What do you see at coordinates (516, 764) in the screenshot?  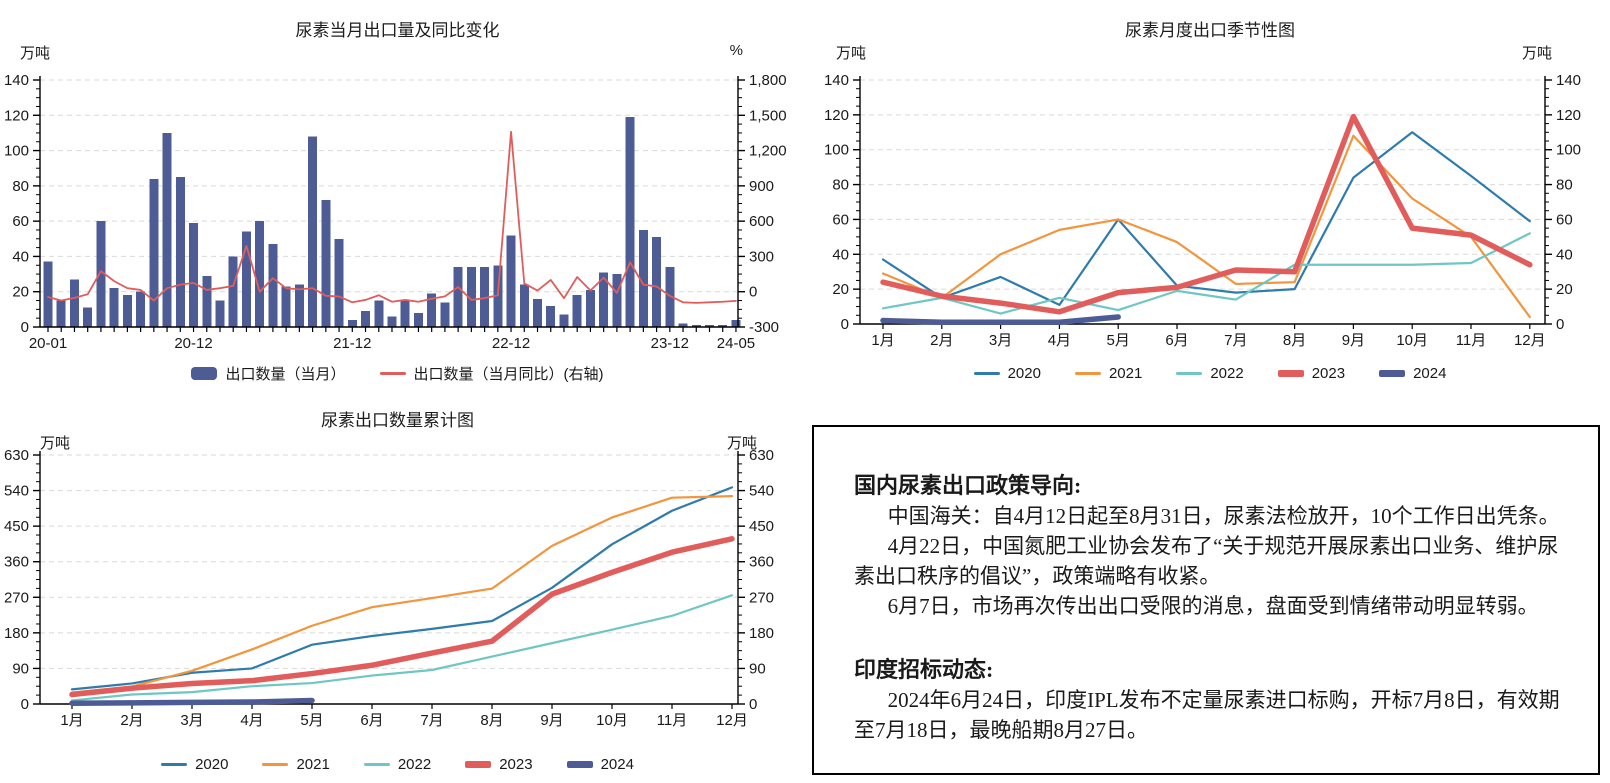 I see `legend-label: 2023` at bounding box center [516, 764].